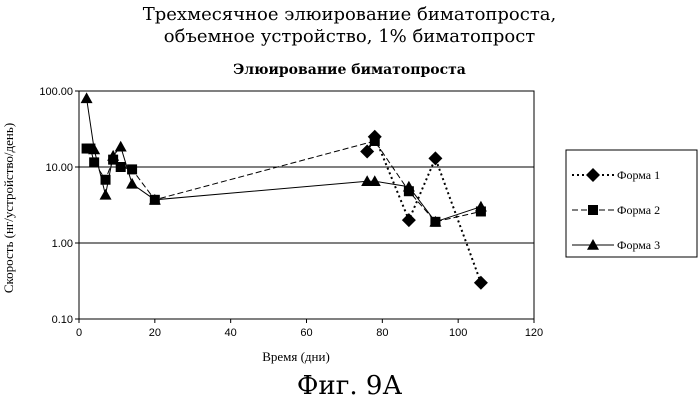  Describe the element at coordinates (638, 210) in the screenshot. I see `legend-label: Форма 2` at that location.